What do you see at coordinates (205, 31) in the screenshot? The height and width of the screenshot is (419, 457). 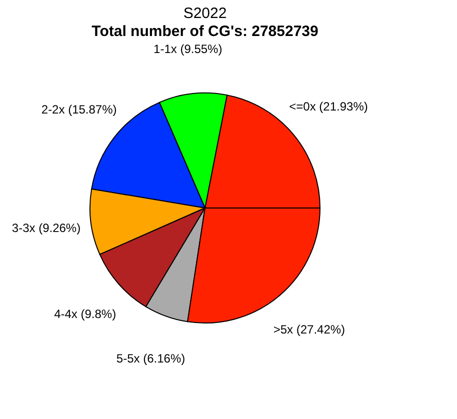 I see `chart-subtitle: Total number of CG's: 27852739` at bounding box center [205, 31].